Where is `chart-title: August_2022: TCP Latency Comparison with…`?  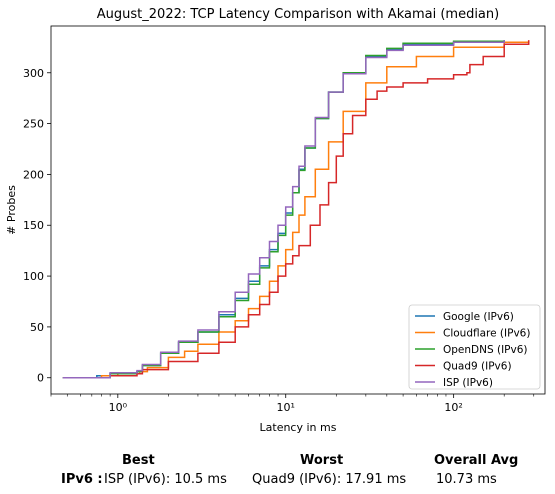
chart-title: August_2022: TCP Latency Comparison with… is located at coordinates (298, 14).